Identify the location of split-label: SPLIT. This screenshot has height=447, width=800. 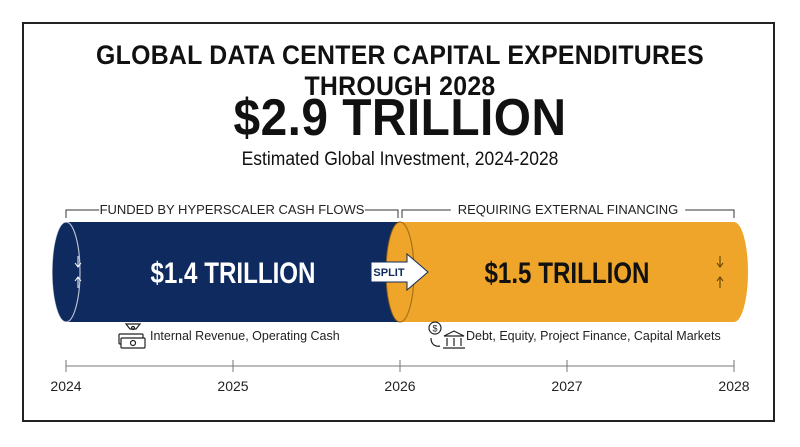
(388, 273).